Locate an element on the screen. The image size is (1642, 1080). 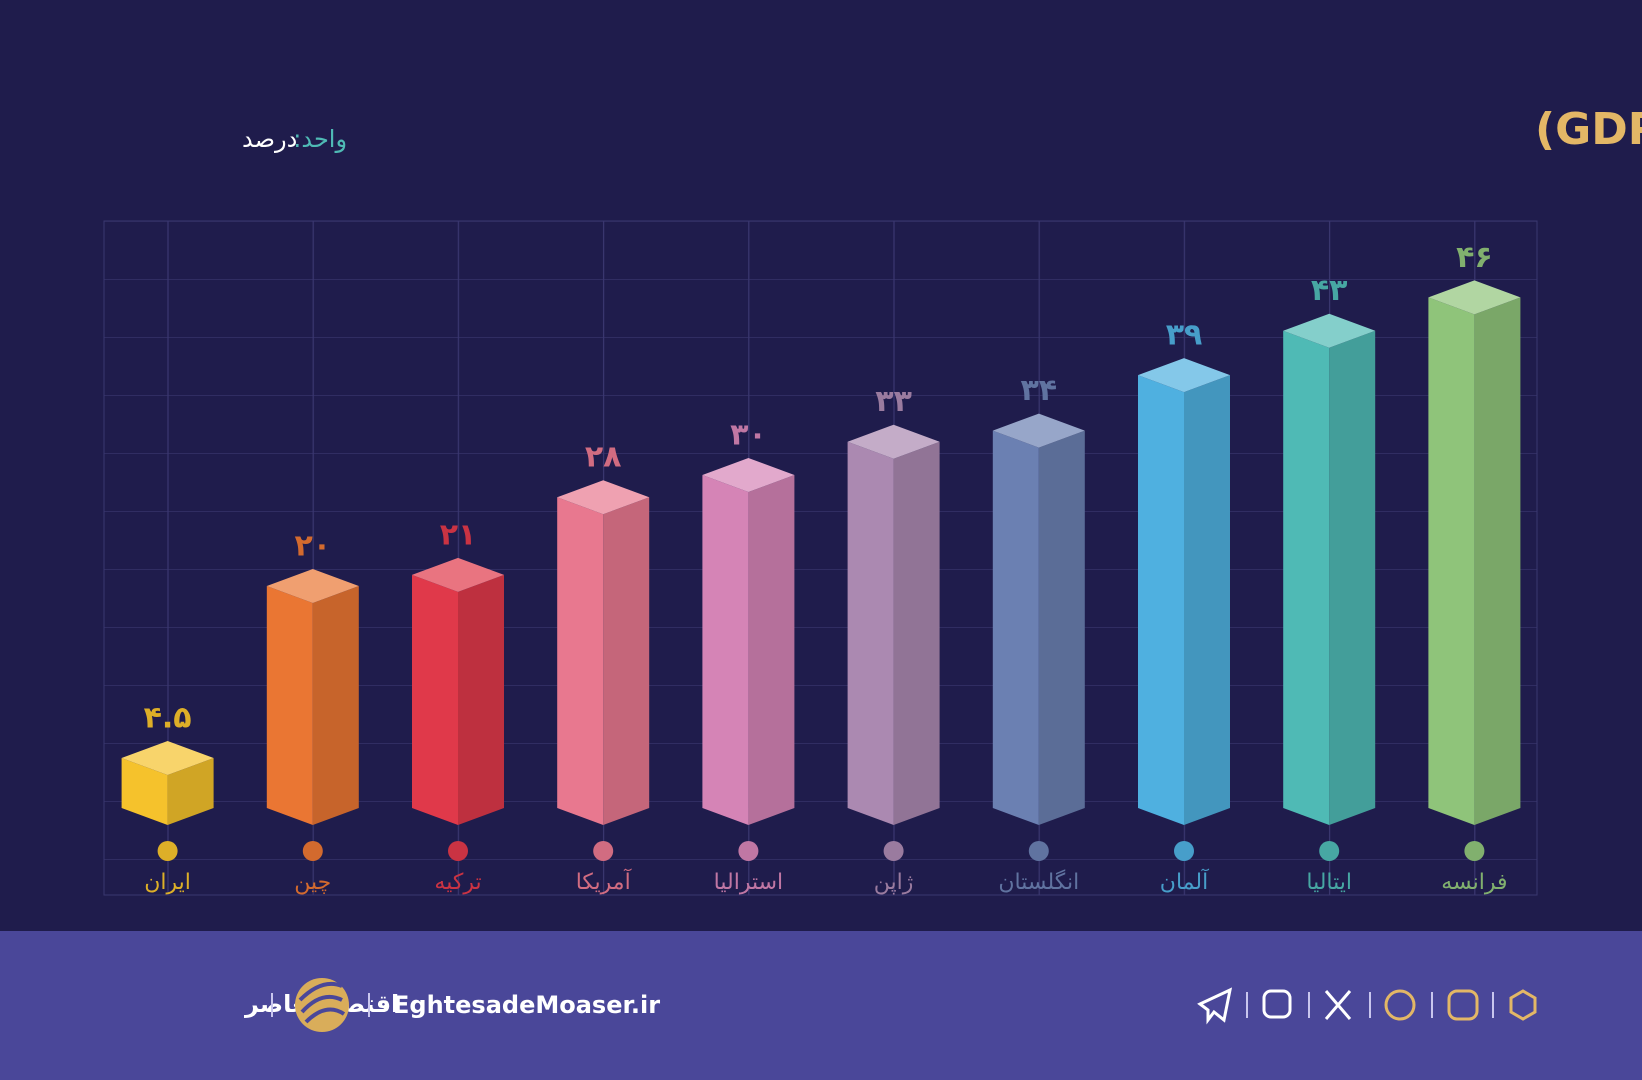
value-label: ۴۶ is located at coordinates (1474, 257).